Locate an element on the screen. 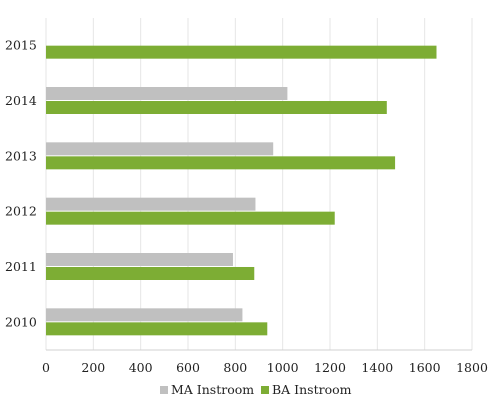  bar-ma-instroom-2010 is located at coordinates (144, 315).